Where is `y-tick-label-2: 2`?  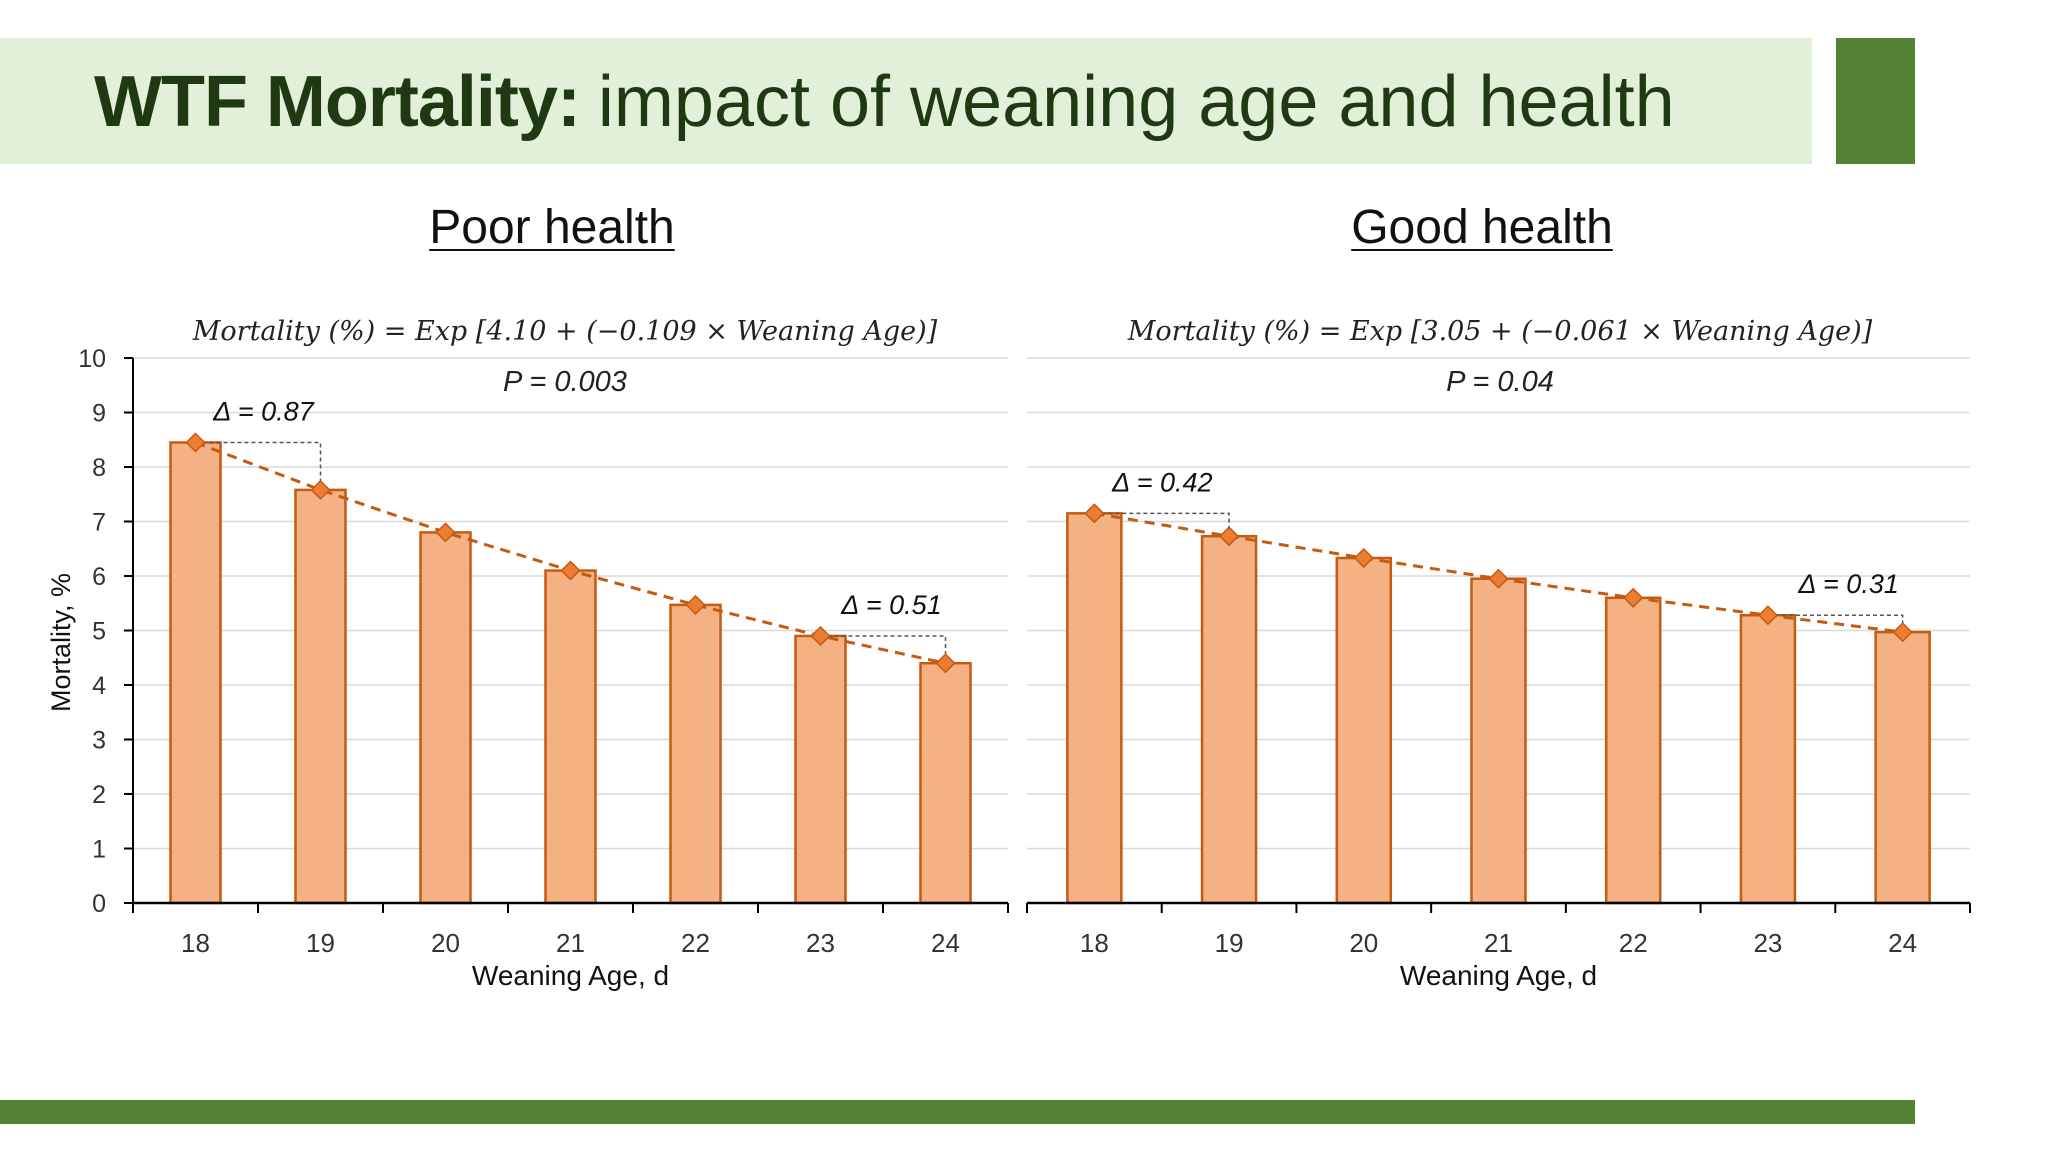 y-tick-label-2: 2 is located at coordinates (99, 795).